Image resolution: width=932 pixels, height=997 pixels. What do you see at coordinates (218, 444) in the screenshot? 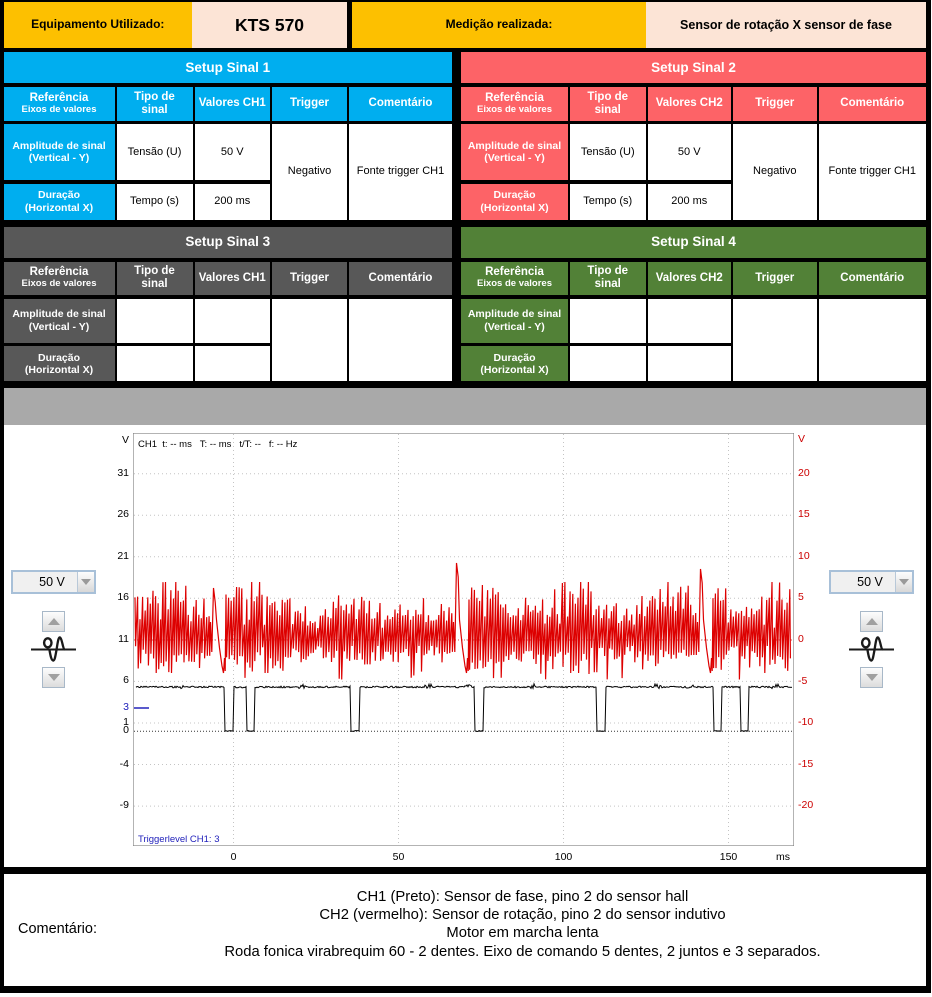
I see `svg-text:CH1 t: -- ms T: -- ms t/T: CH1 t: -- ms T: -- ms t/T: -- f: -- Hz` at bounding box center [218, 444].